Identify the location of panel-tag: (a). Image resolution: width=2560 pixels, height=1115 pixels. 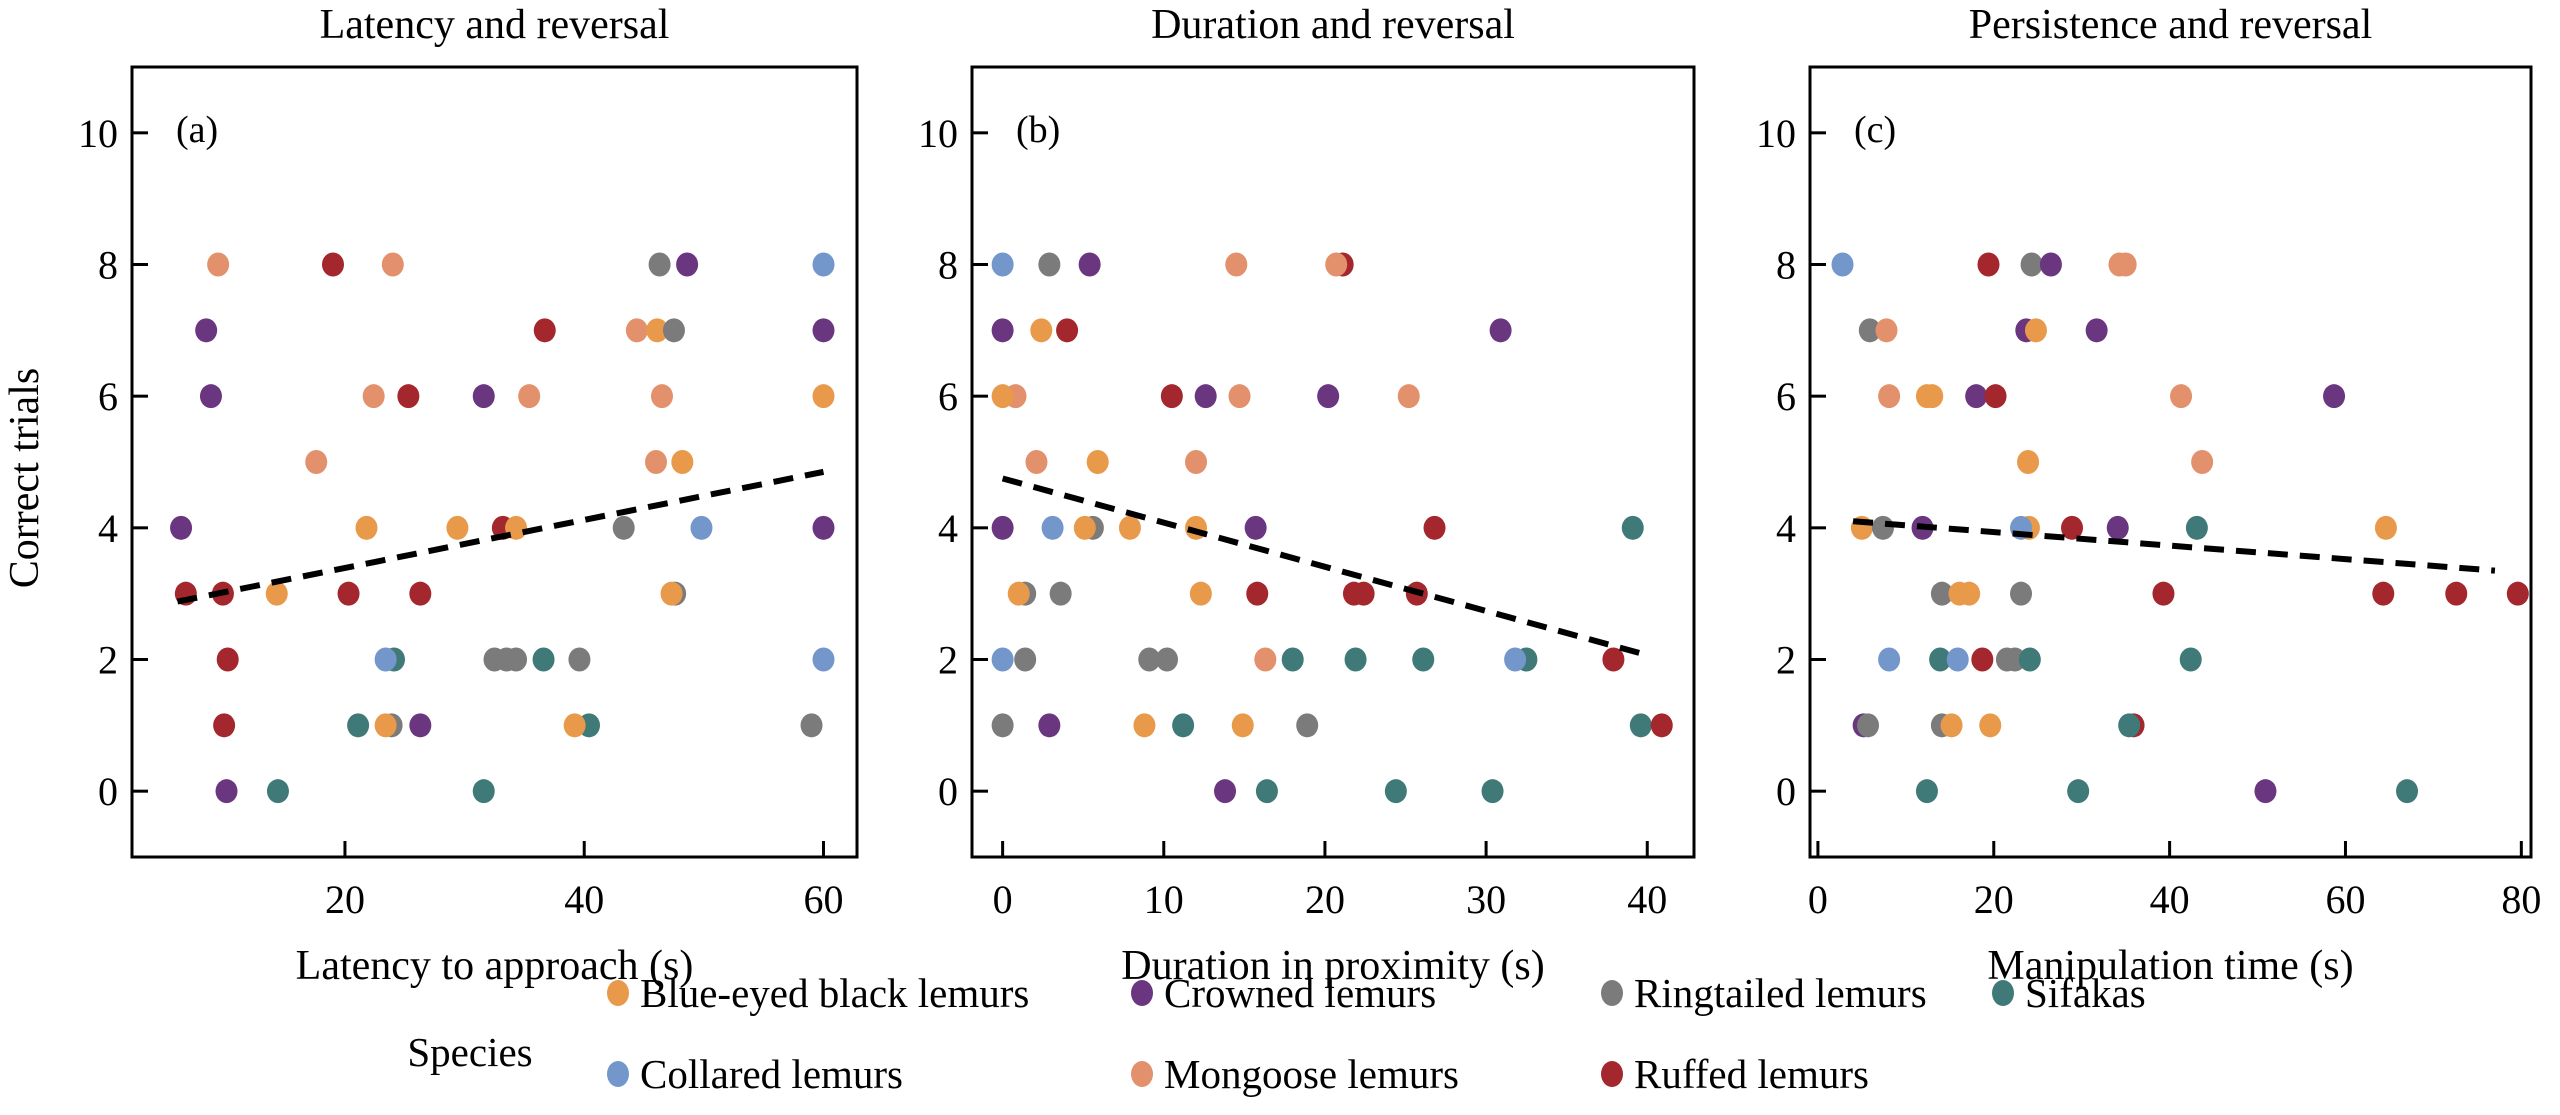
(197, 130).